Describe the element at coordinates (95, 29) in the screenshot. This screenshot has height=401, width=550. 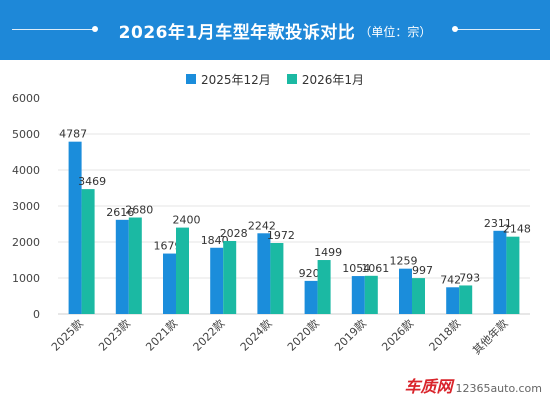
I see `header-decor-dot-left` at that location.